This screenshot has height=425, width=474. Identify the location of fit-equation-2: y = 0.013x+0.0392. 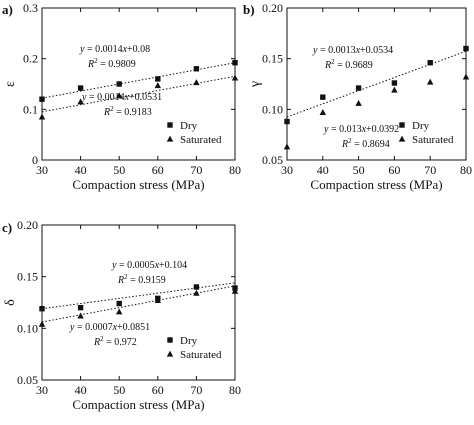
(361, 129).